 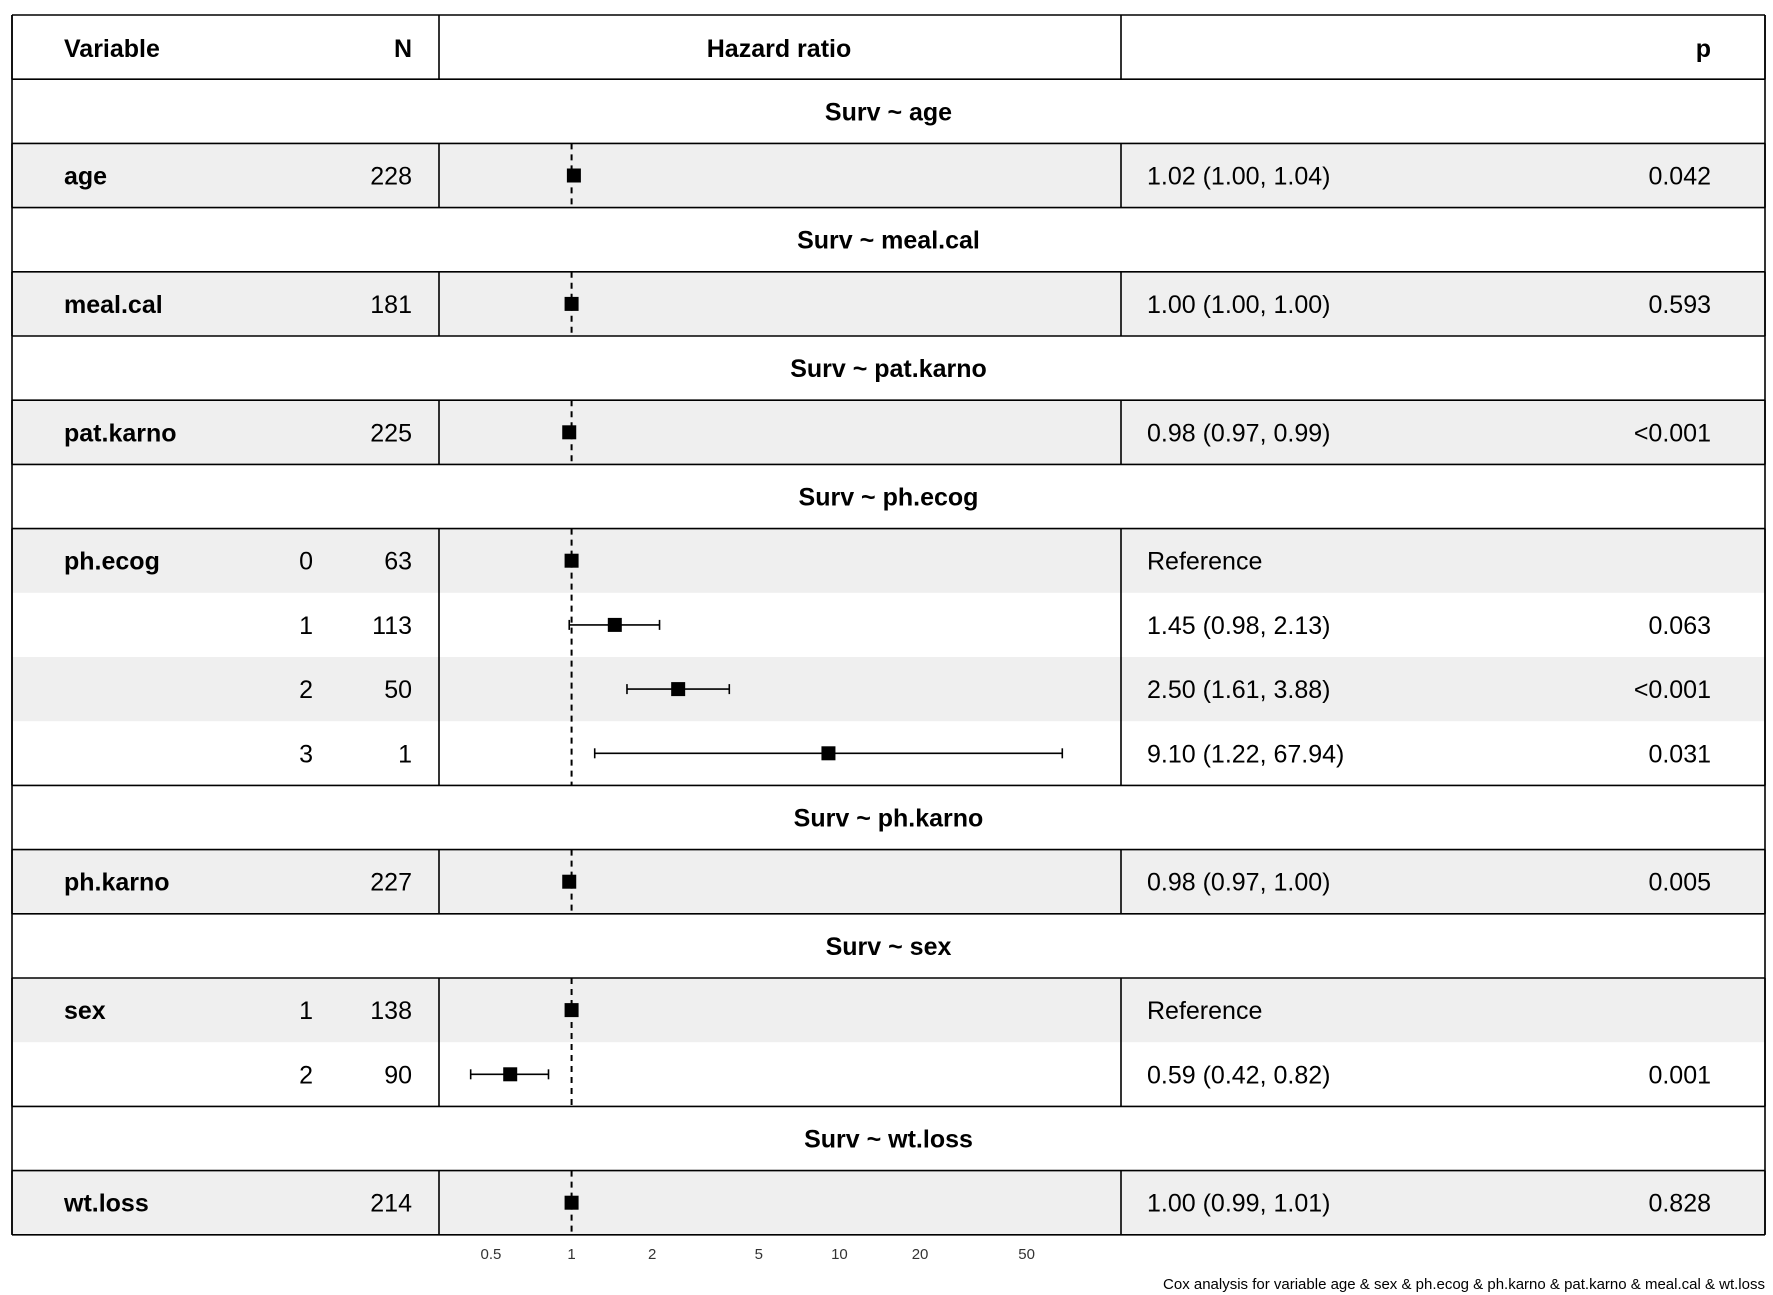 I want to click on variable-name: meal.cal, so click(x=113, y=305).